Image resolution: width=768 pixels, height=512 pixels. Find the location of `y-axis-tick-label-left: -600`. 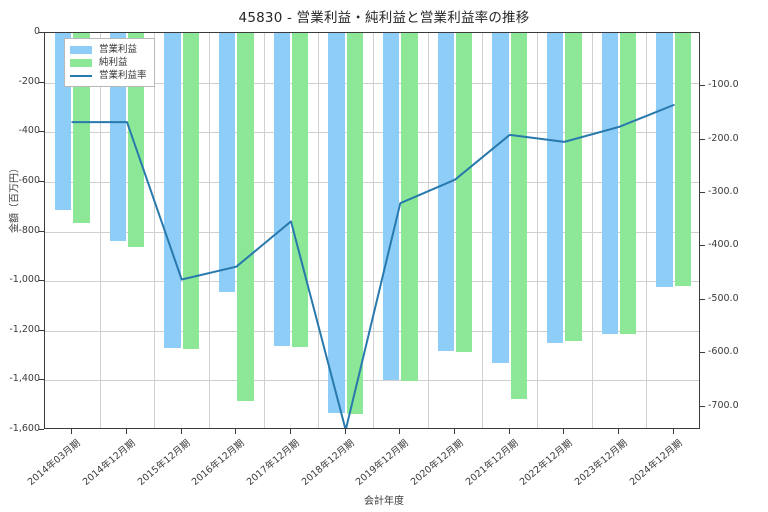

y-axis-tick-label-left: -600 is located at coordinates (29, 180).